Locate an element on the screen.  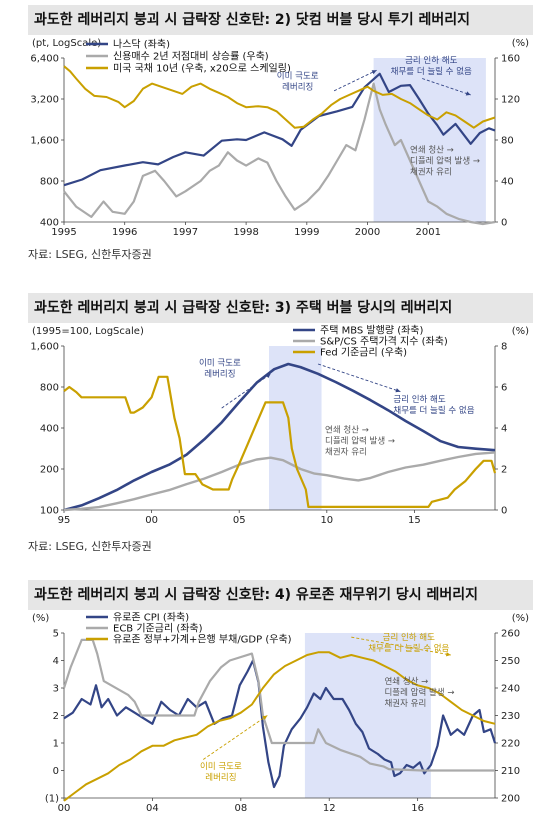
x-tick-label: 04 is located at coordinates (152, 808).